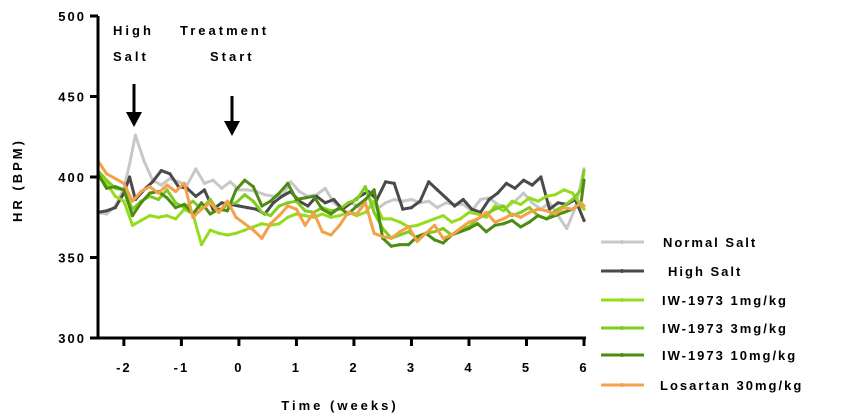  I want to click on annotation-treatment-start: Treatment Start, so click(224, 79).